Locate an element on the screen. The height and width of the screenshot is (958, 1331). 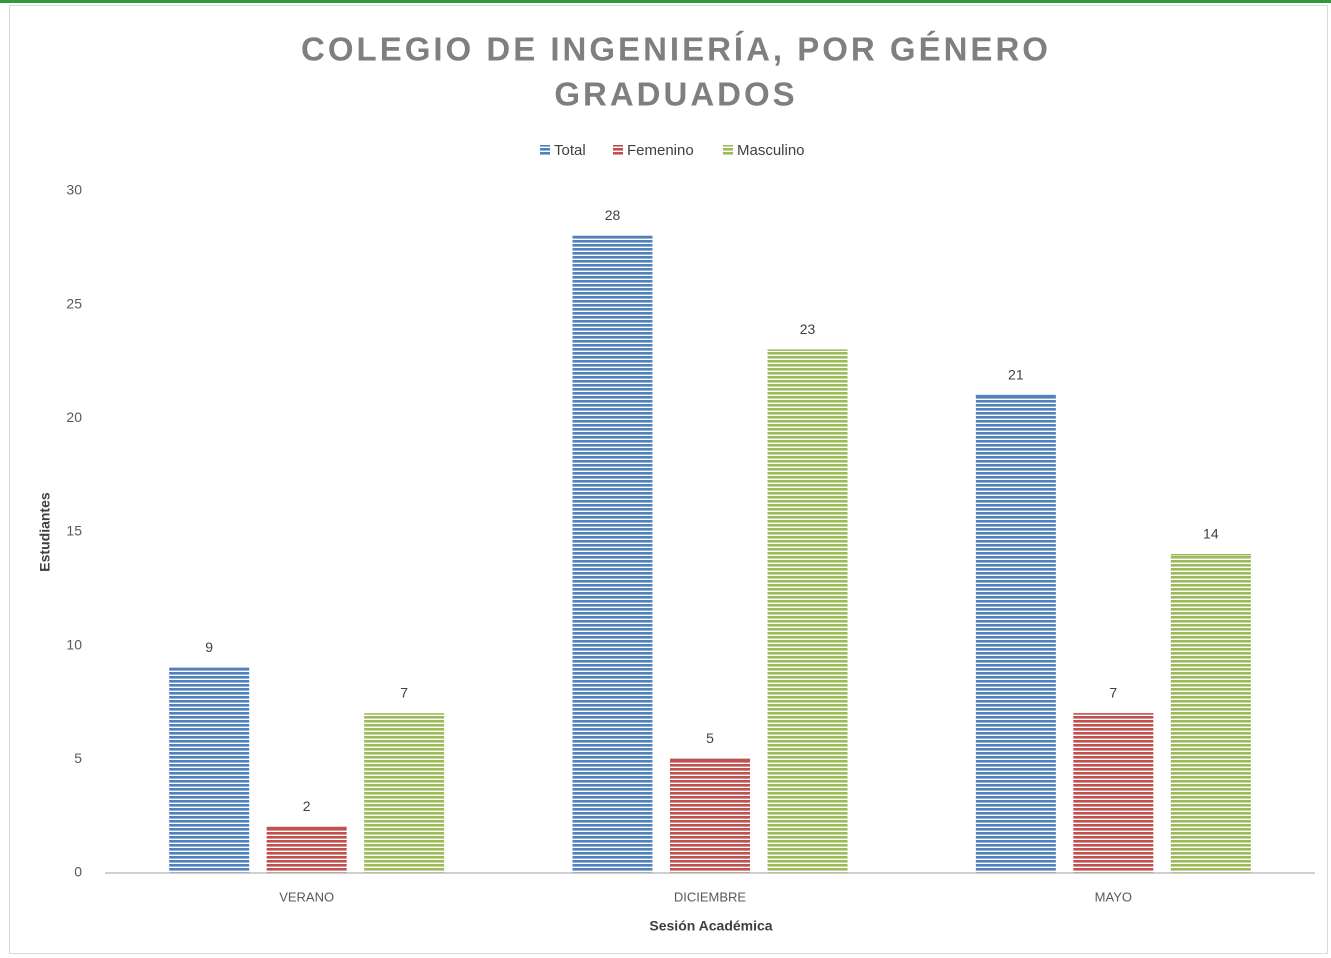
data-label: 28 is located at coordinates (613, 215).